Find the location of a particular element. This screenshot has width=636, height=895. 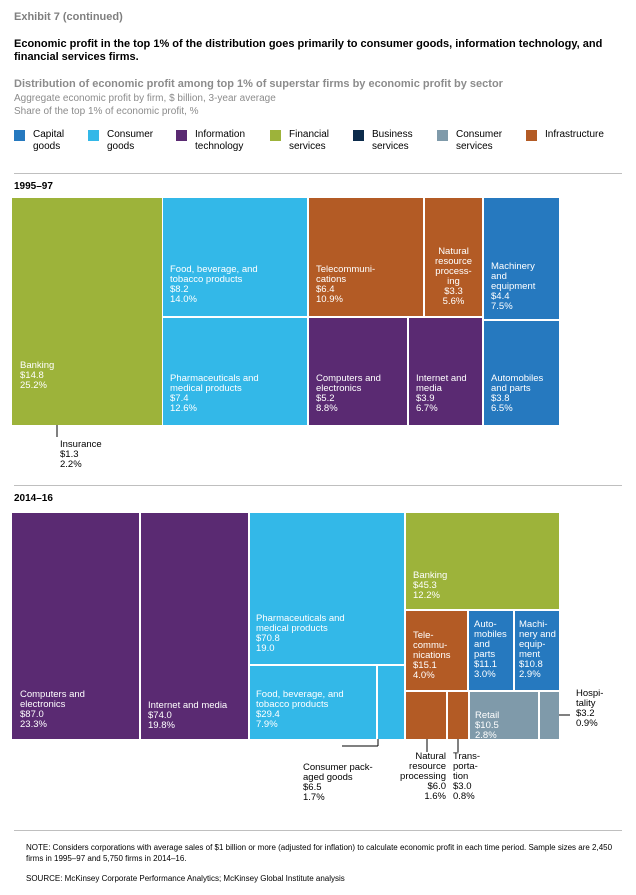

treemap-callout-label: Consumer pack-aged goods $6.5 1.7% is located at coordinates (338, 782).